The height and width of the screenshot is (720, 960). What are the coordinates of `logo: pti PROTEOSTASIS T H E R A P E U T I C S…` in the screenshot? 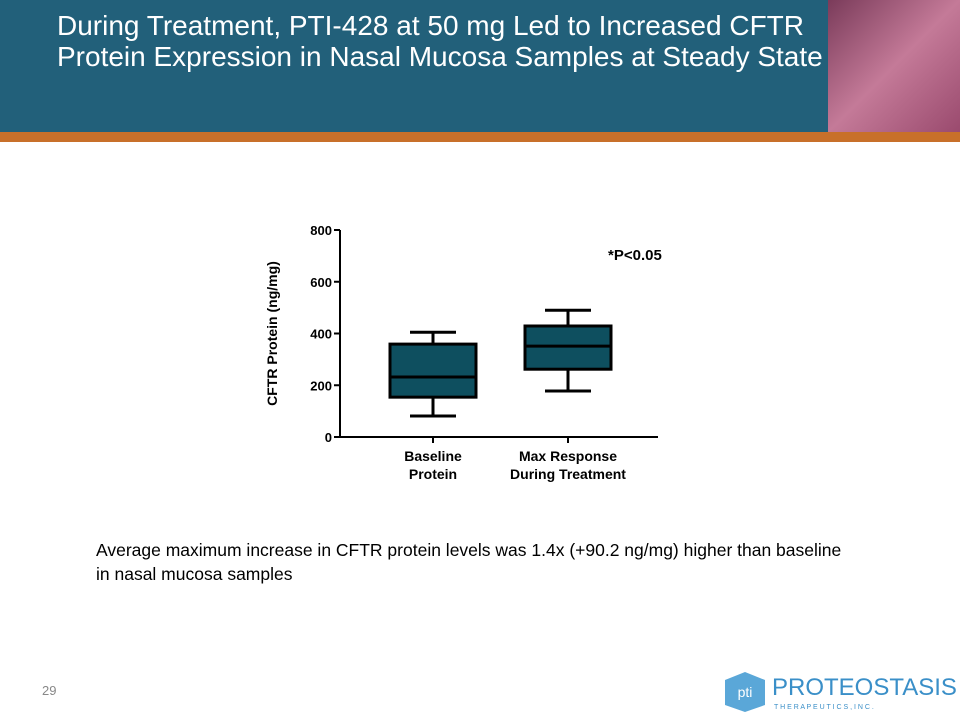 It's located at (841, 692).